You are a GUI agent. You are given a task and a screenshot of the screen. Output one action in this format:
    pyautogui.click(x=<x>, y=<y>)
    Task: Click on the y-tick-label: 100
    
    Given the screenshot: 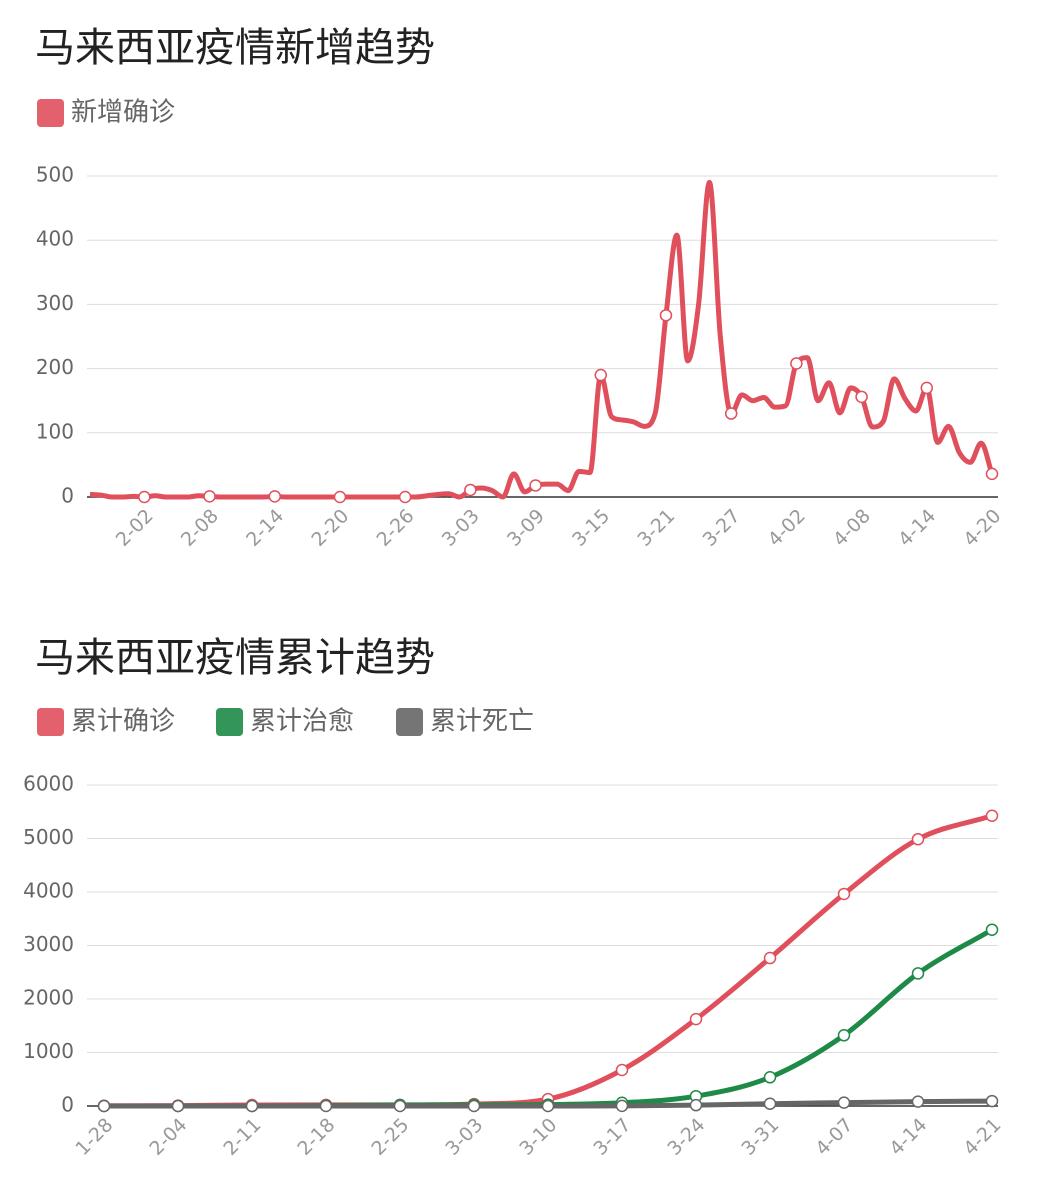 What is the action you would take?
    pyautogui.click(x=55, y=431)
    